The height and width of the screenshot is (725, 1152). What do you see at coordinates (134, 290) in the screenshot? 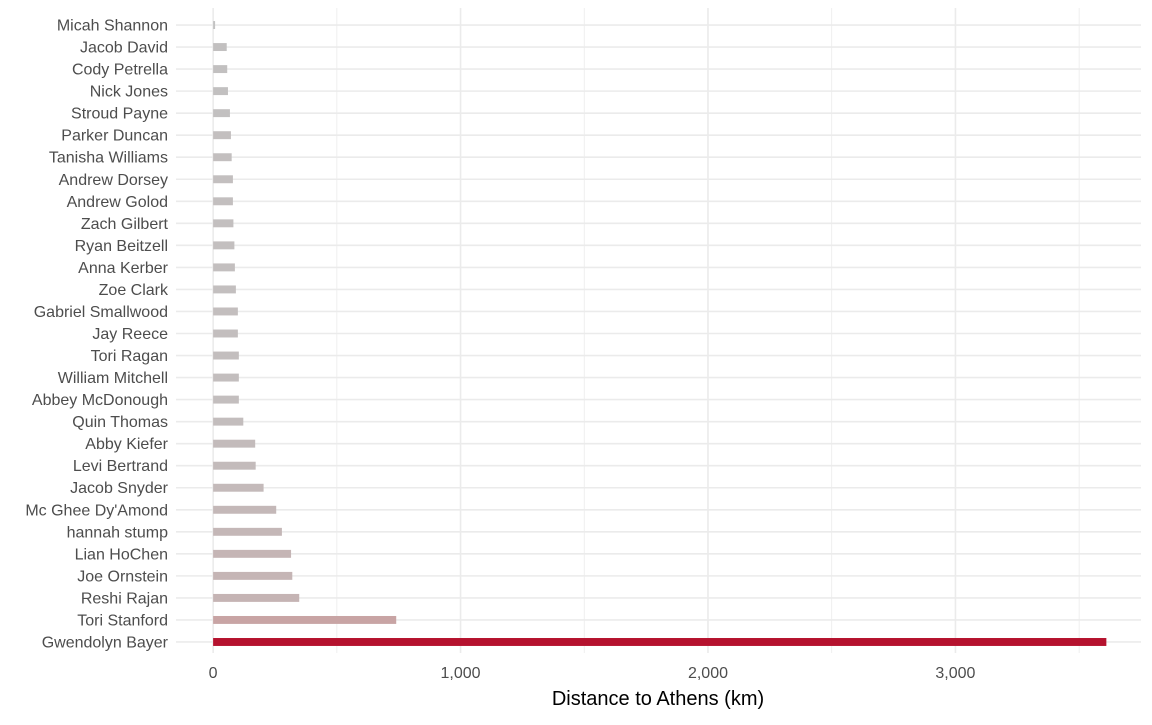
I see `category-label: Zoe Clark` at bounding box center [134, 290].